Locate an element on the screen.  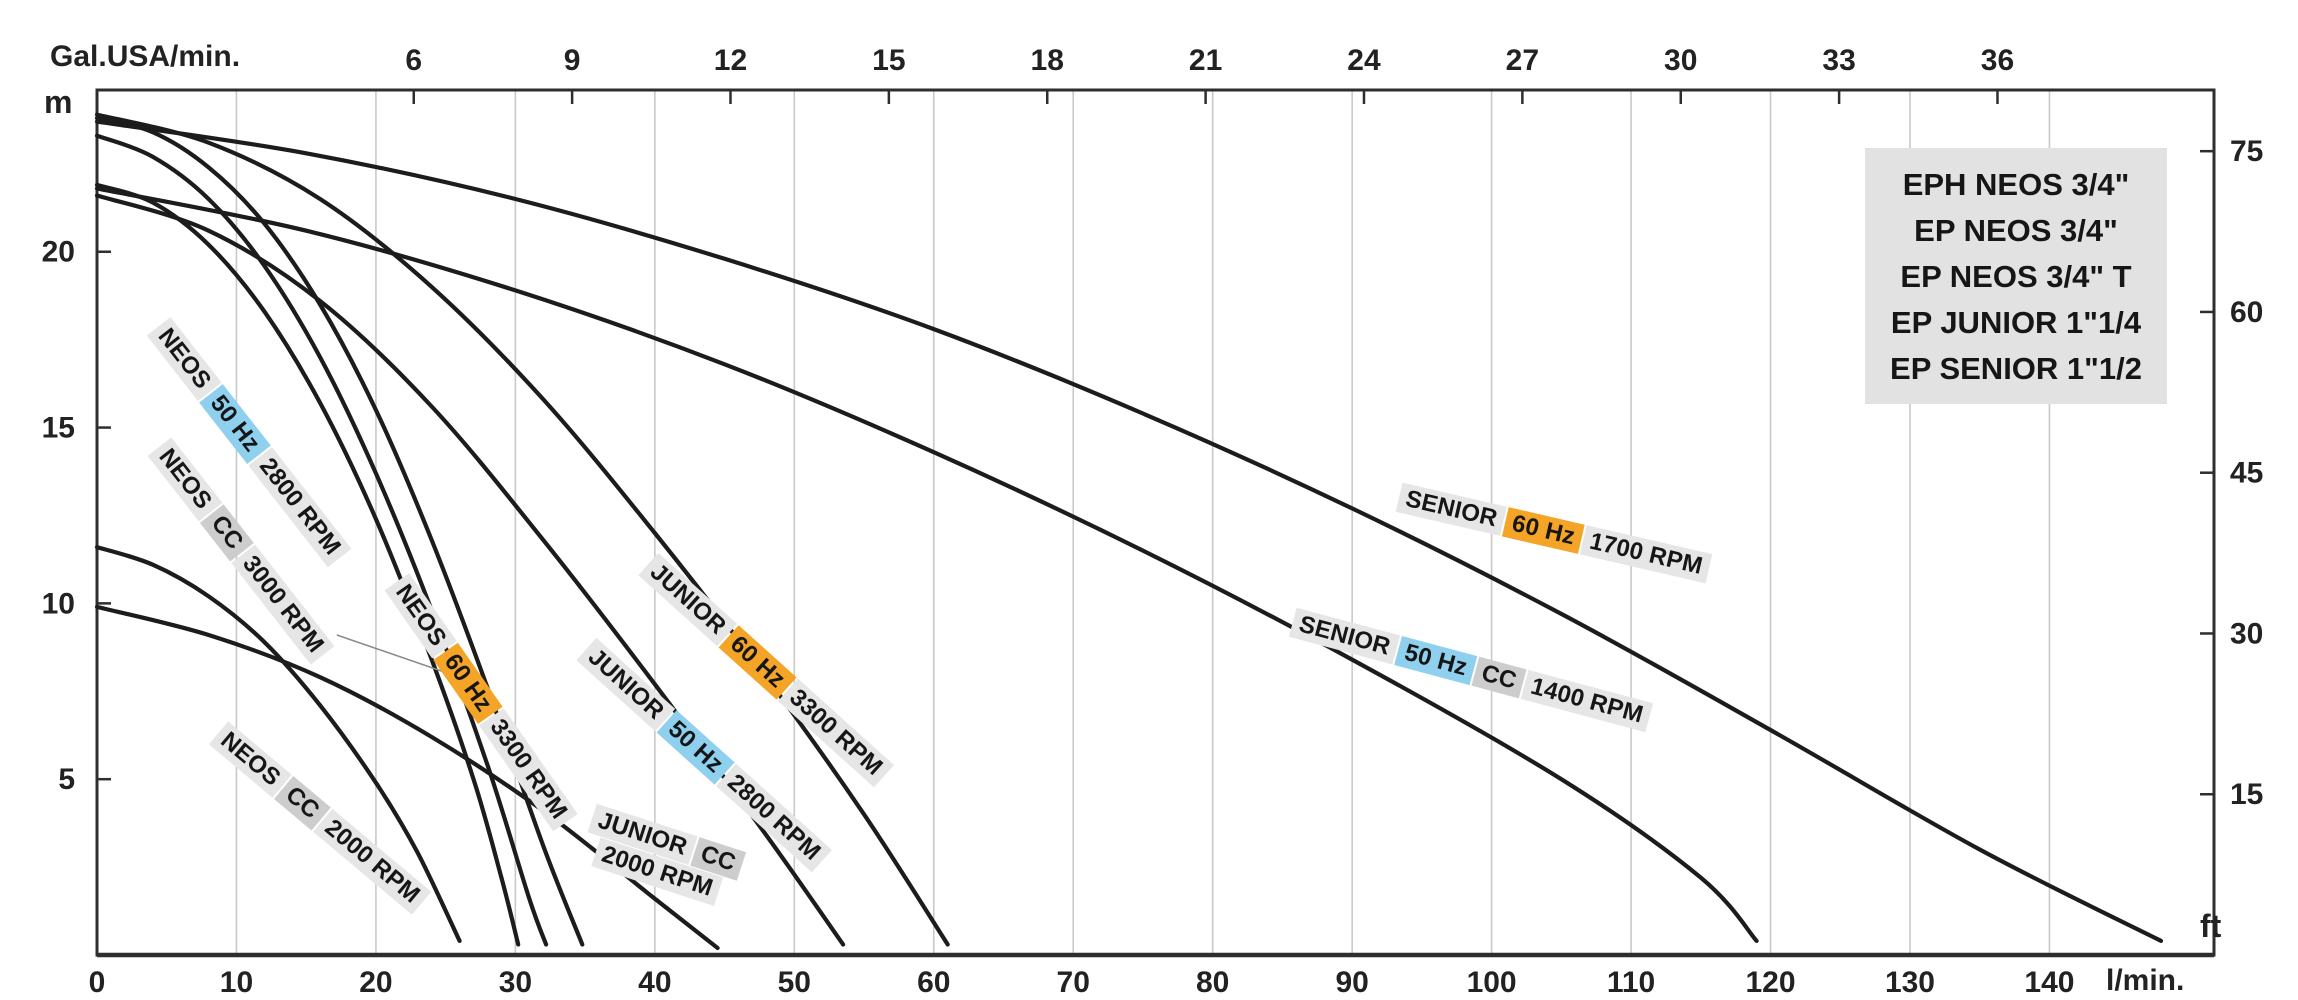
left-tick-label: 15 is located at coordinates (58, 428).